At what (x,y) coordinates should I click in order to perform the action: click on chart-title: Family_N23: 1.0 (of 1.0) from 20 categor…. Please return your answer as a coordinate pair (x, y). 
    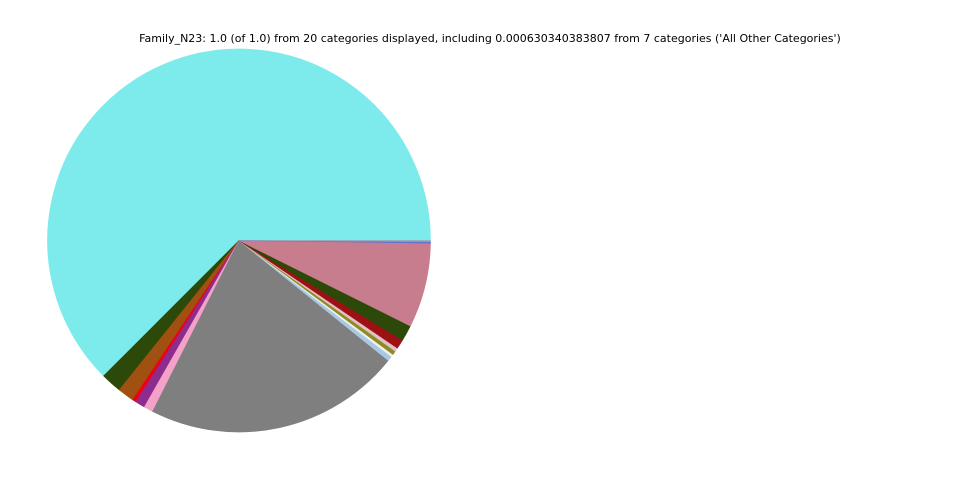
    Looking at the image, I should click on (490, 38).